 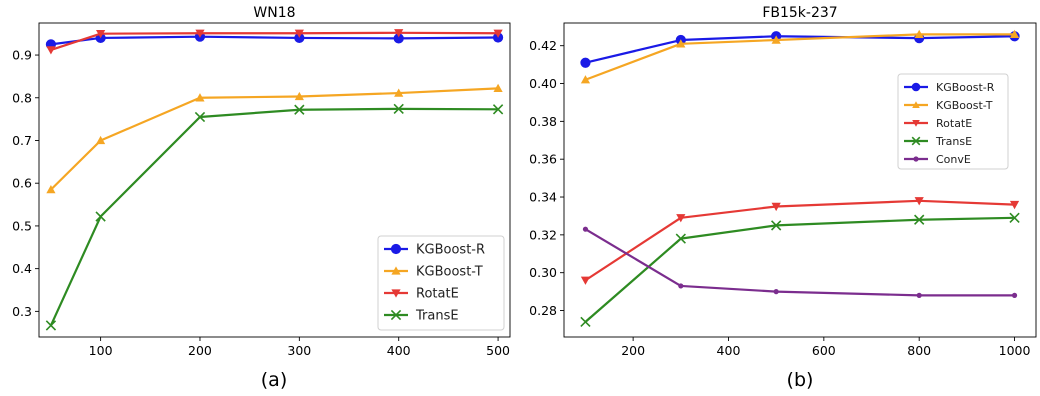 I want to click on legend: KGBoost-R KGBoost-T RotatE TransE, so click(x=441, y=283).